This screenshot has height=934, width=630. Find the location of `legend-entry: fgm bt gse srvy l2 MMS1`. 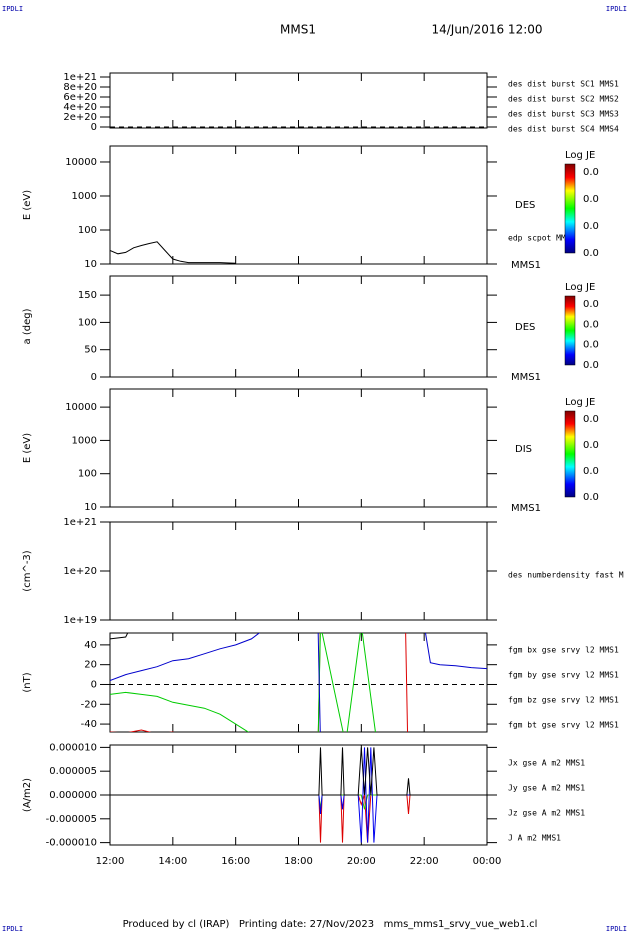

legend-entry: fgm bt gse srvy l2 MMS1 is located at coordinates (563, 725).